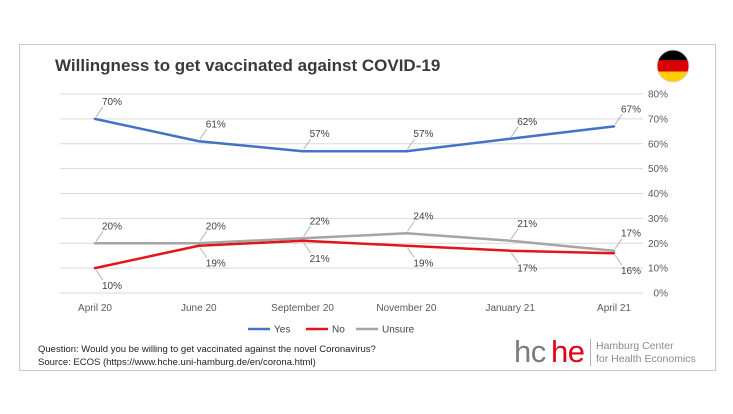 The height and width of the screenshot is (414, 733). What do you see at coordinates (658, 95) in the screenshot?
I see `y-tick-label: 80%` at bounding box center [658, 95].